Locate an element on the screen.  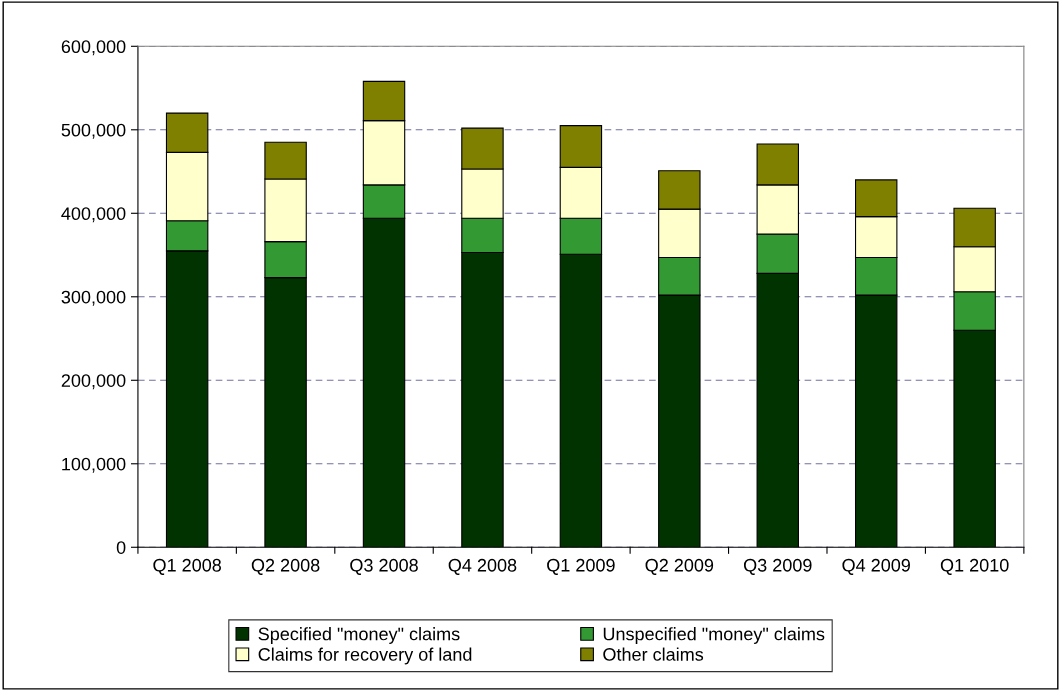
x-tick-label: Q1 2008 is located at coordinates (187, 566).